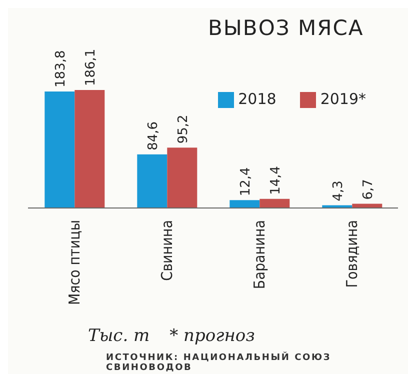 The image size is (416, 382). What do you see at coordinates (61, 69) in the screenshot?
I see `data-label: 183,8` at bounding box center [61, 69].